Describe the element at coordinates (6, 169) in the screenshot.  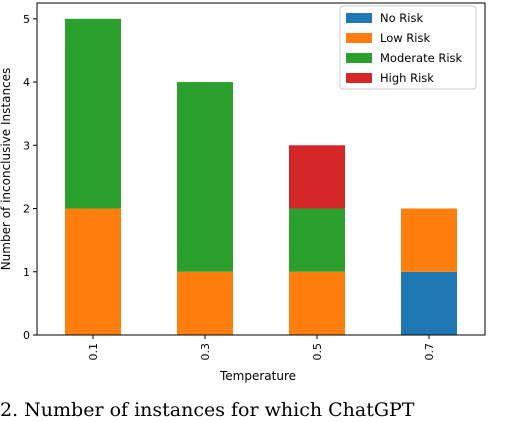
I see `y-axis-label: Number of inconclusive Instances` at that location.